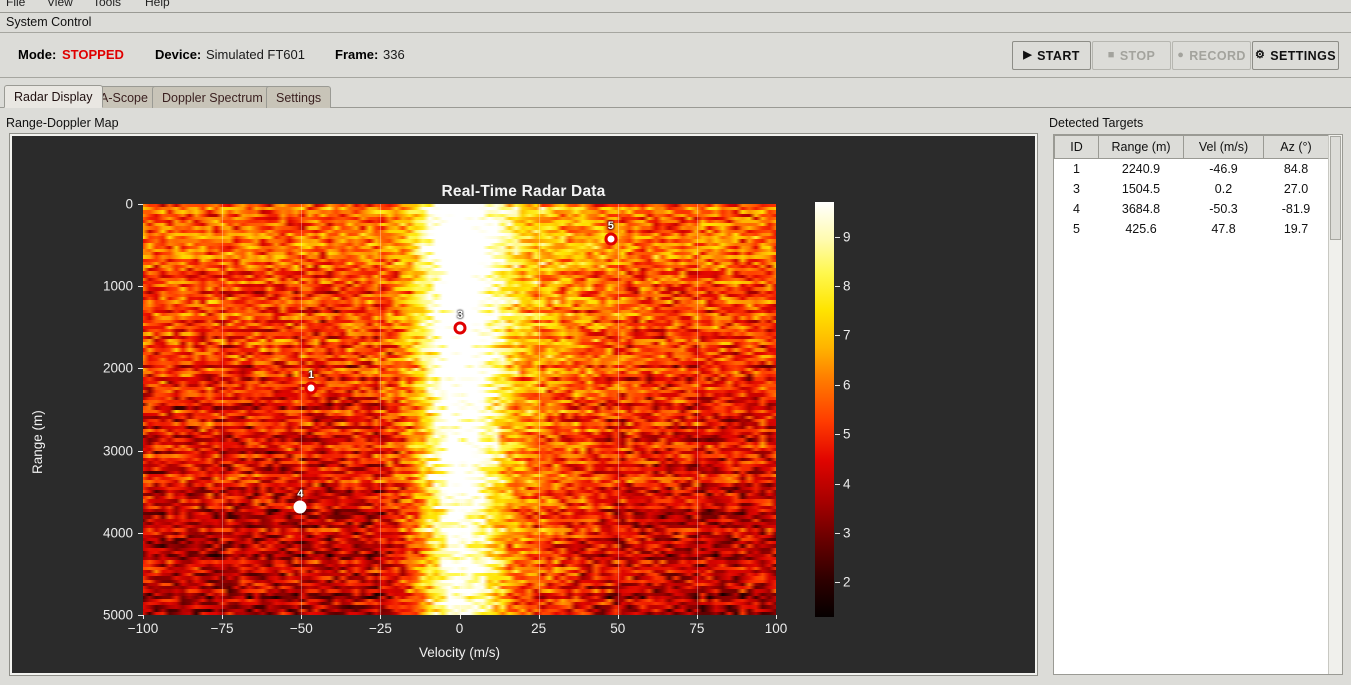  I want to click on menu-item-view: View, so click(60, 4).